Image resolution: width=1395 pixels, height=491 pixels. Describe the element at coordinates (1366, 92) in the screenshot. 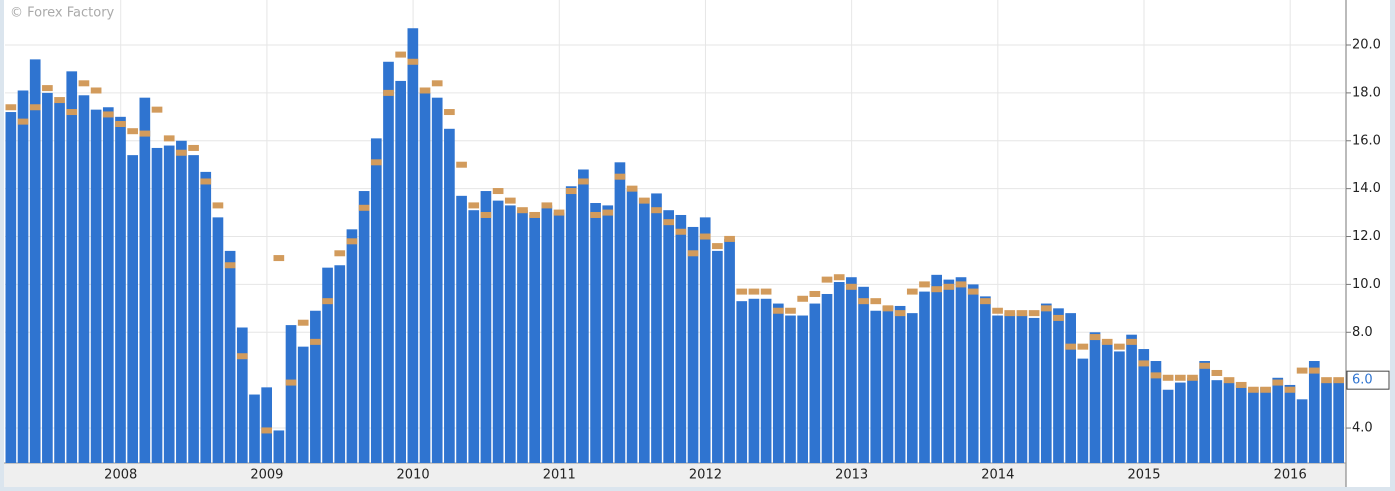

I see `y-tick-label: 18.0` at that location.